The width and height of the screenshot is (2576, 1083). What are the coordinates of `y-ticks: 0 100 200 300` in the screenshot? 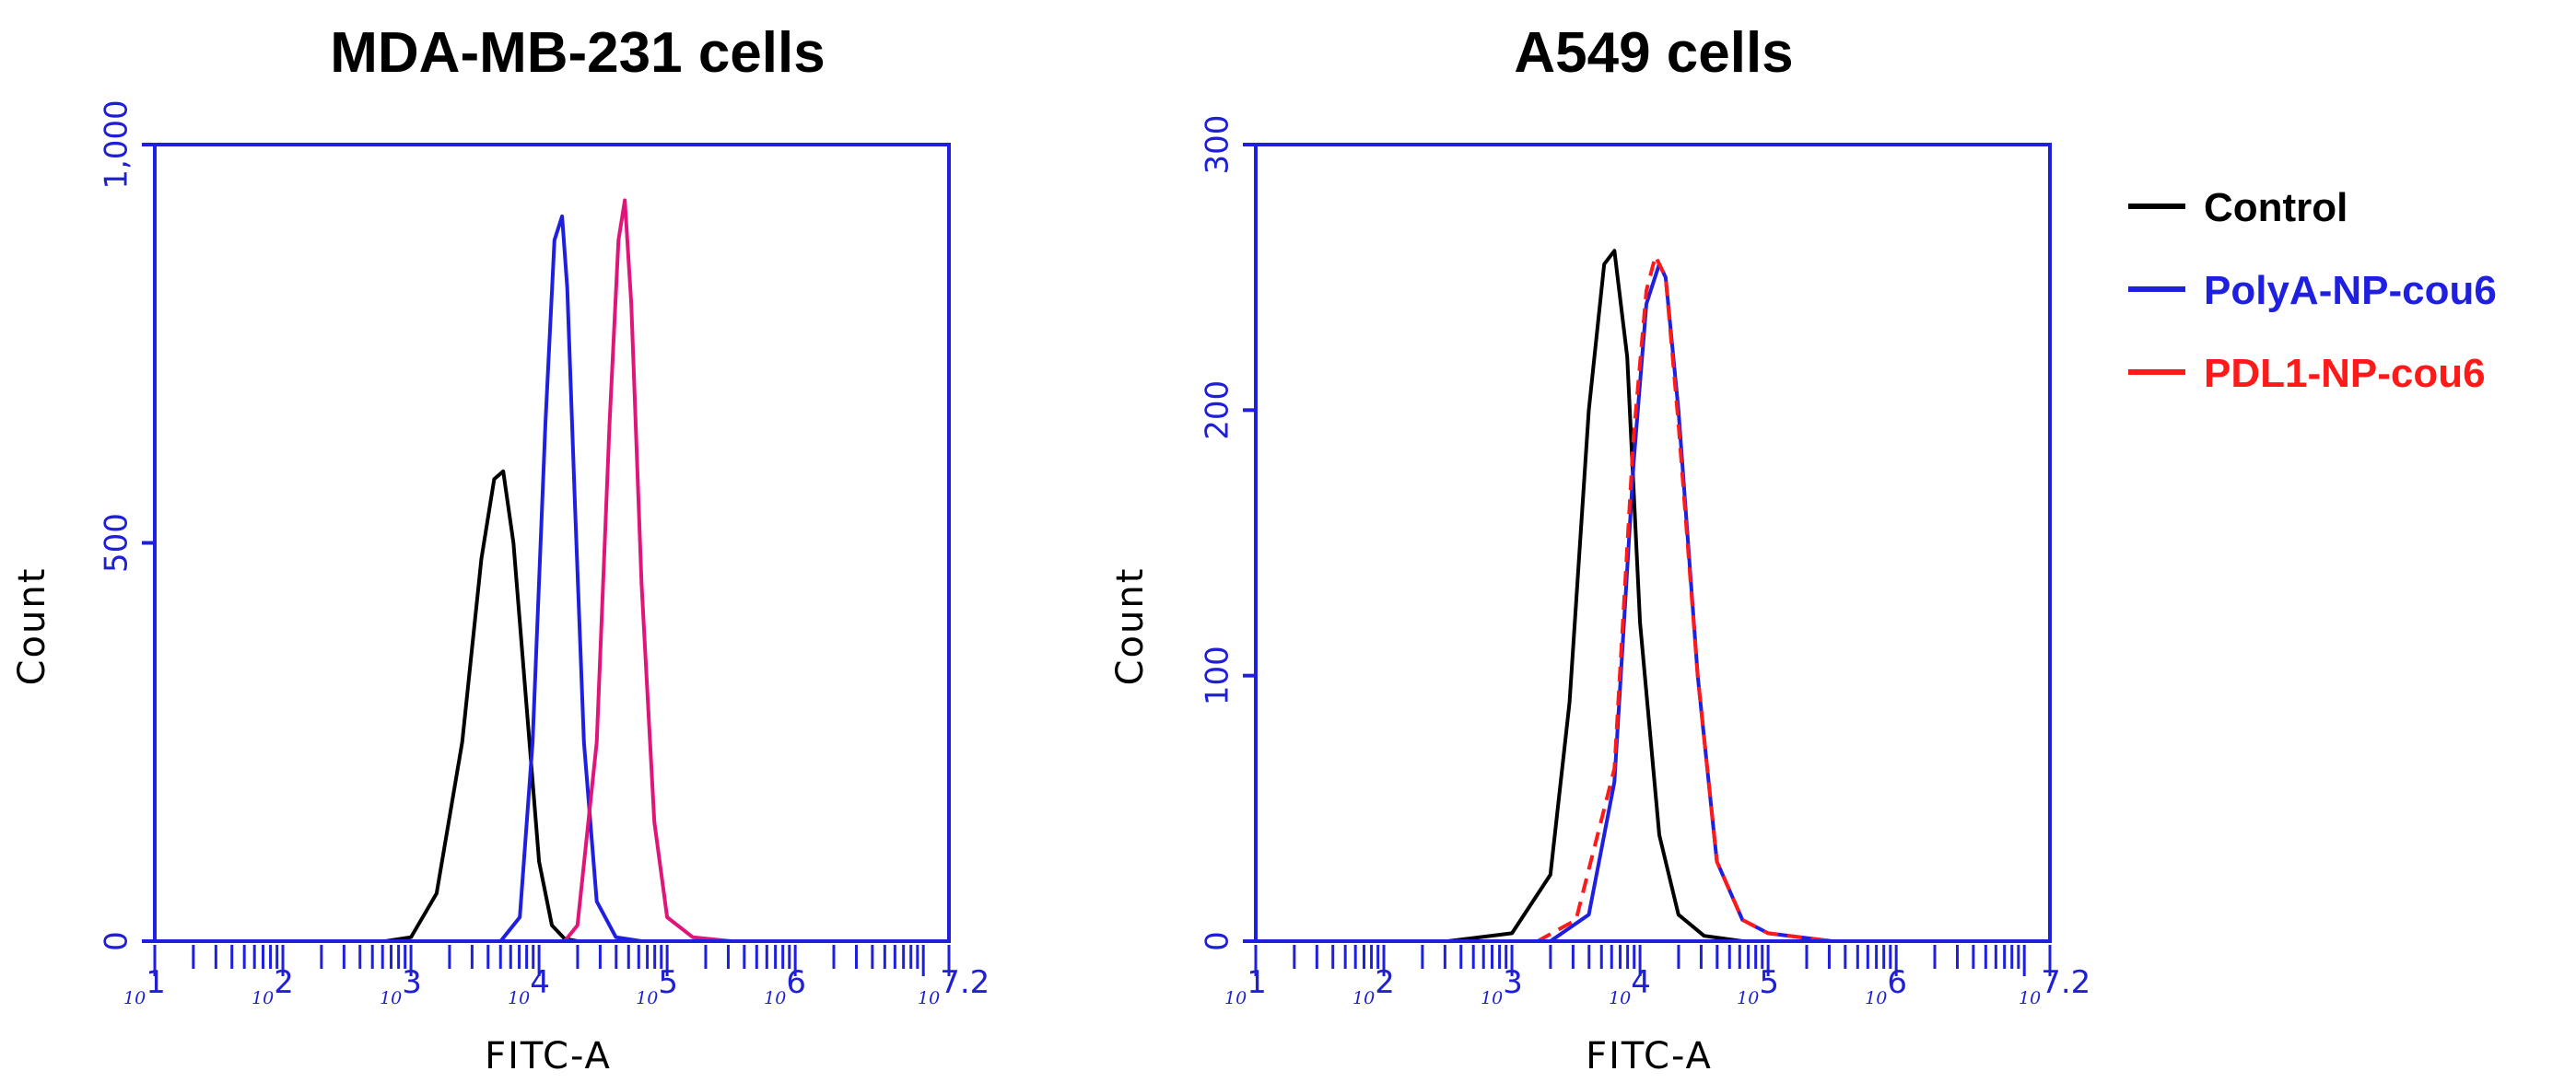 It's located at (1228, 533).